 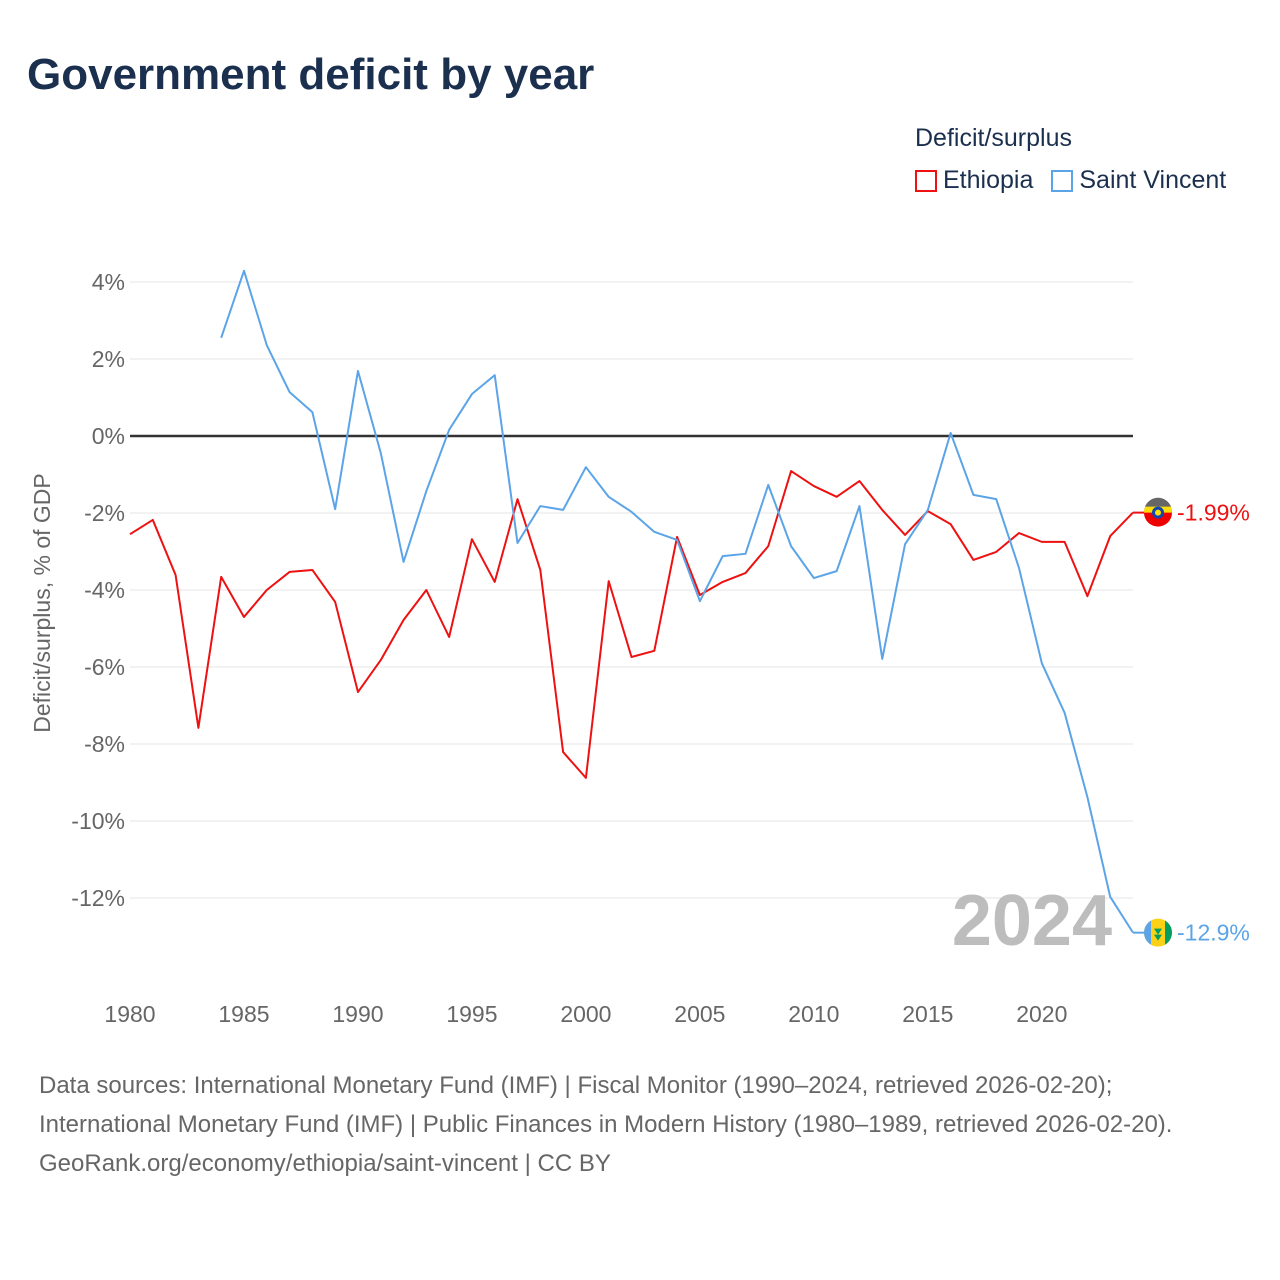 I want to click on x-tick-label: 1980, so click(x=129, y=1014).